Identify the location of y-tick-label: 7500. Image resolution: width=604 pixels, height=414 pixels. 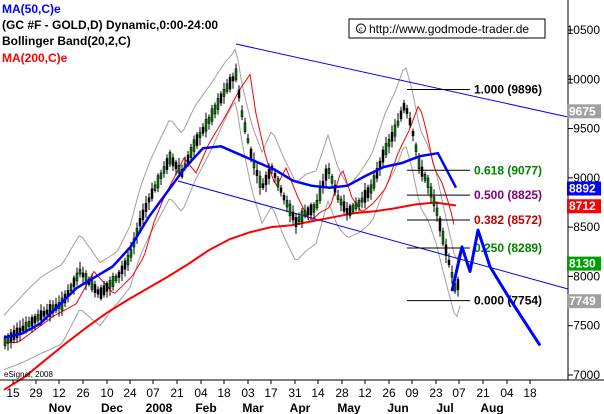
(586, 326).